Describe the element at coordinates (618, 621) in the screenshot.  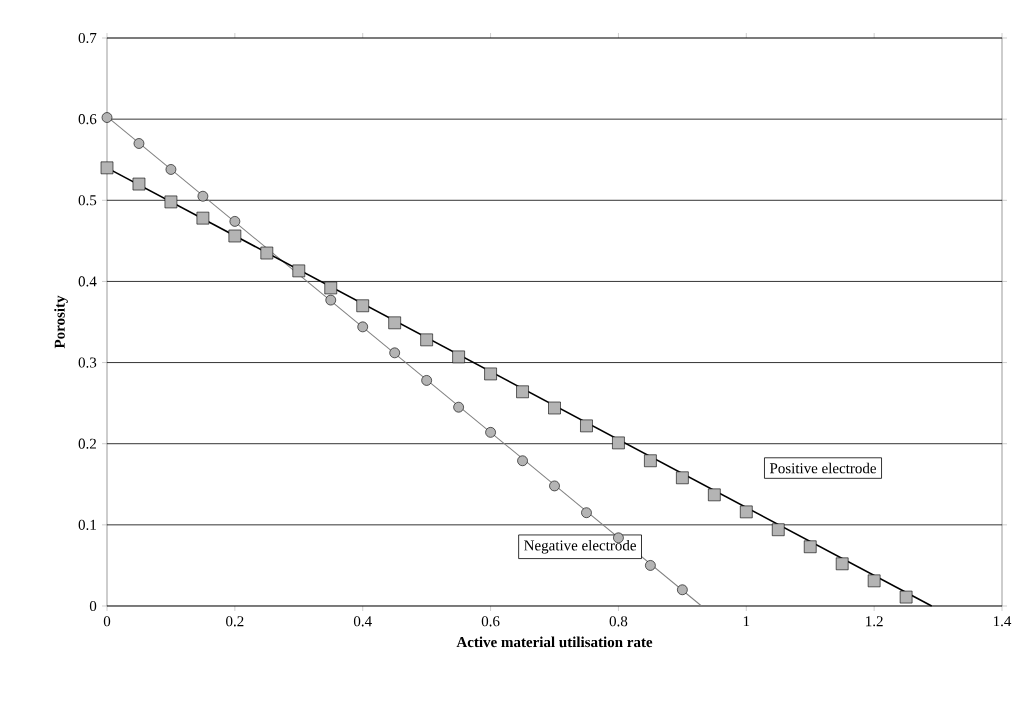
I see `x-tick-label: 0.8` at that location.